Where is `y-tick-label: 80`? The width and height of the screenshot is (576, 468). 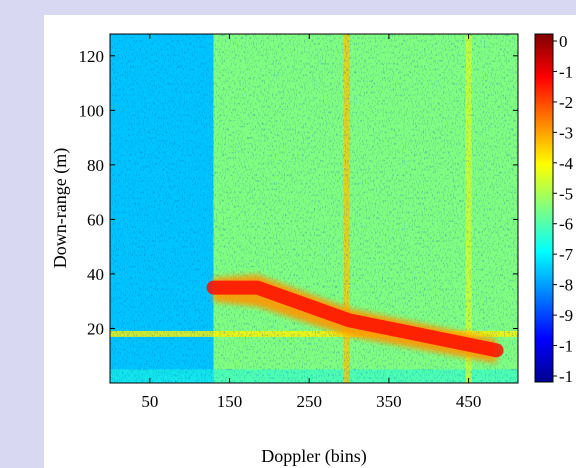
y-tick-label: 80 is located at coordinates (95, 165).